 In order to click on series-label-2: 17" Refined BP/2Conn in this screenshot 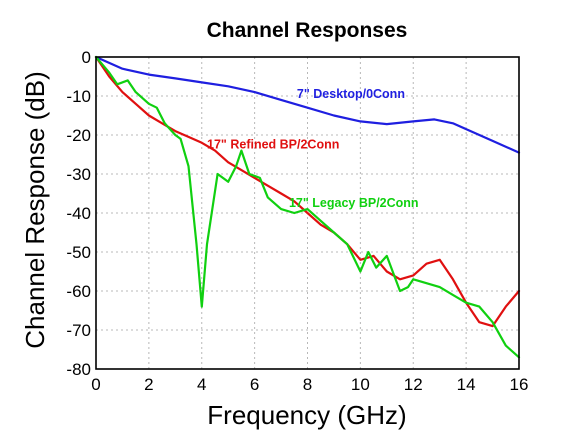, I will do `click(273, 145)`.